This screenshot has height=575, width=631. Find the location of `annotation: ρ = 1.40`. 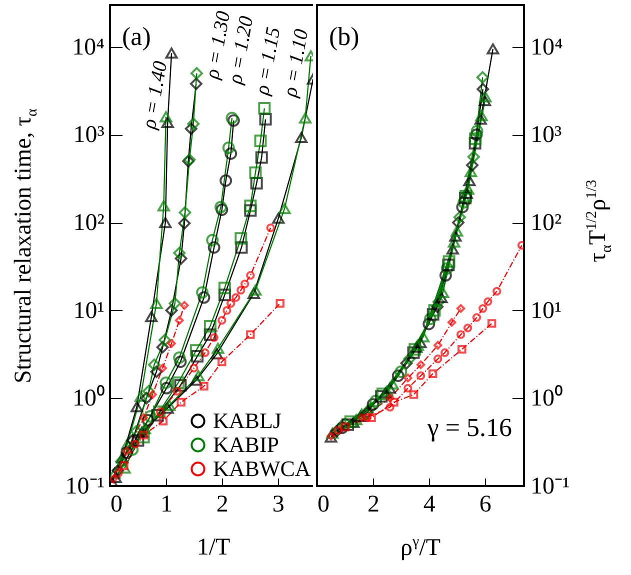

annotation: ρ = 1.40 is located at coordinates (155, 96).